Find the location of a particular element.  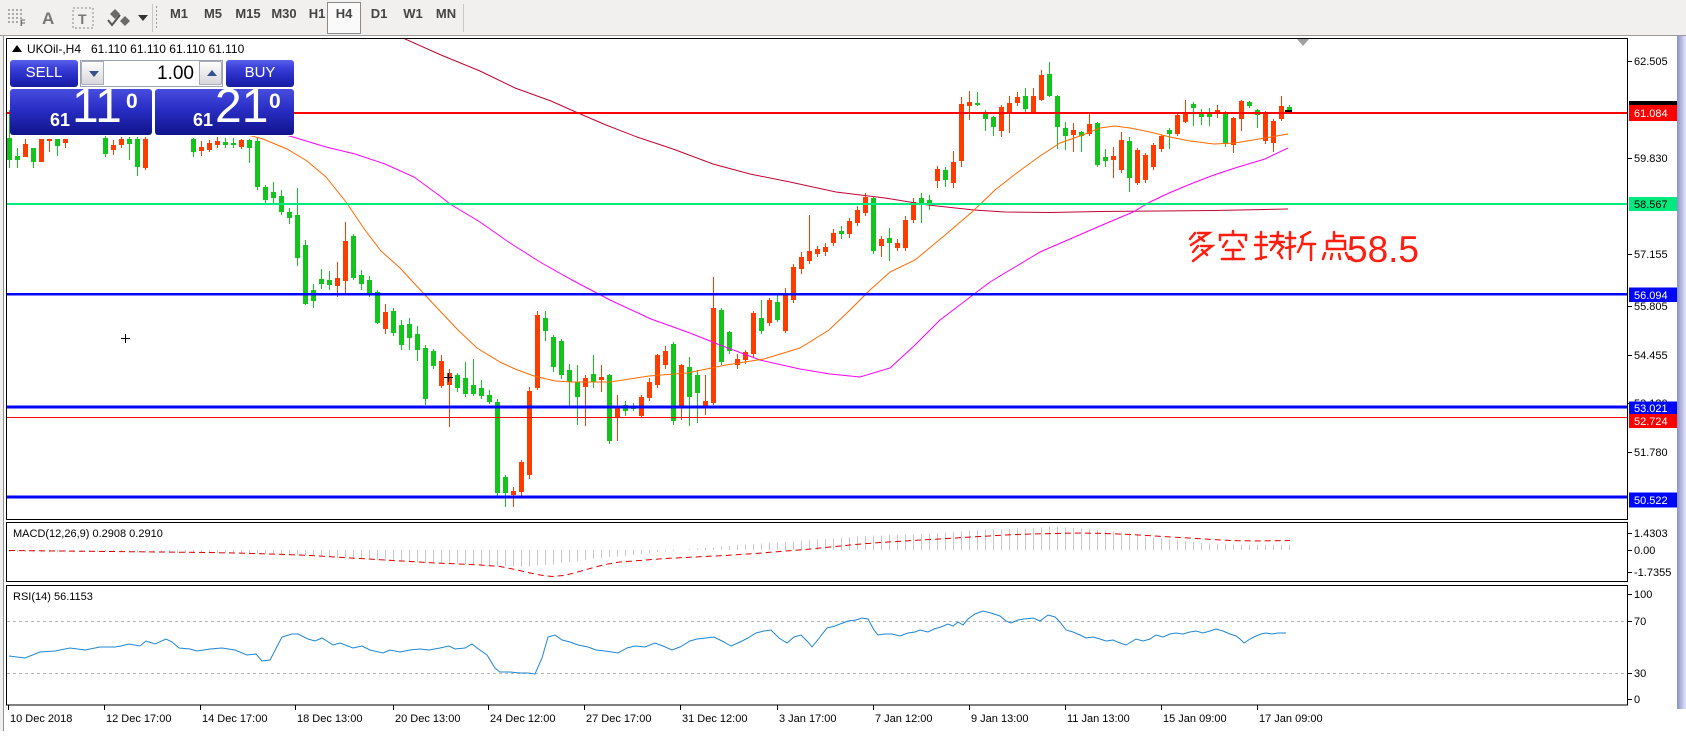

svg-text: 53.021 is located at coordinates (1651, 409).